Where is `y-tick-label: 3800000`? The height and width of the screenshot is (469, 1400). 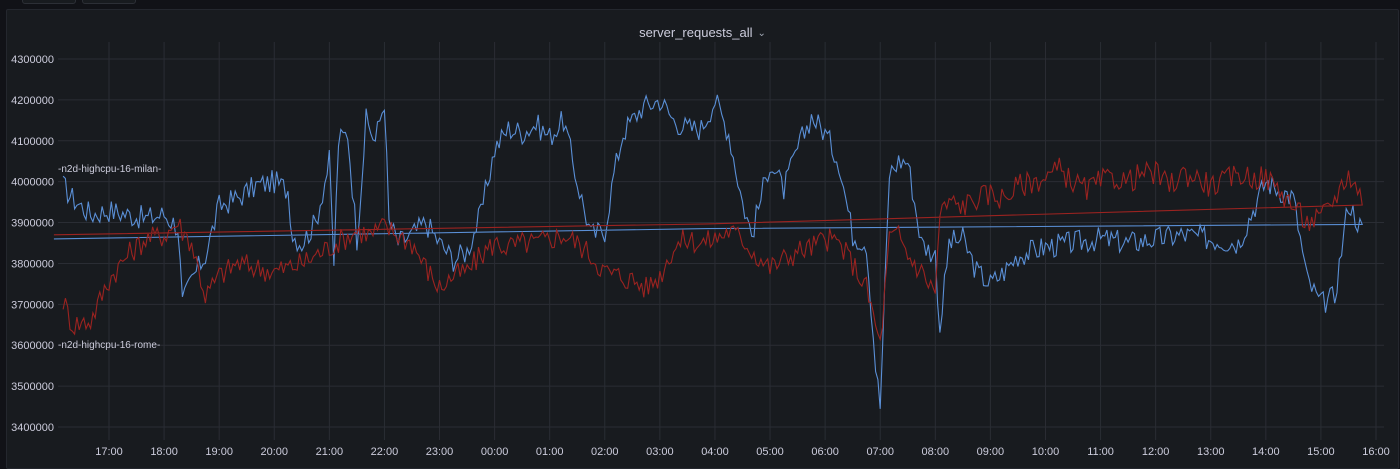
y-tick-label: 3800000 is located at coordinates (32, 264).